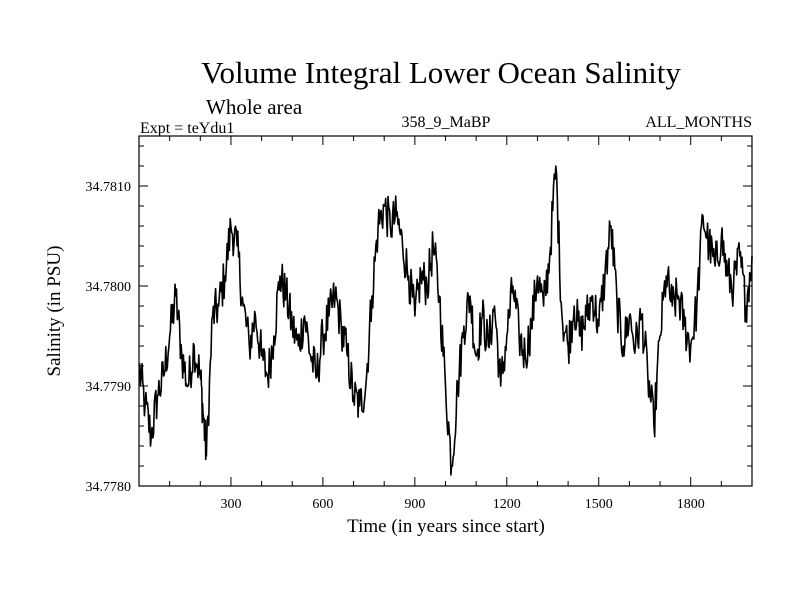  I want to click on x-tick-label: 1200, so click(507, 504).